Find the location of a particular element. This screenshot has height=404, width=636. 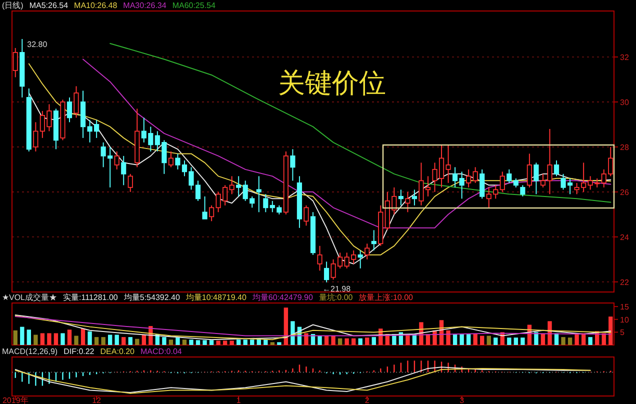

annotation: ←21.98 is located at coordinates (337, 289).